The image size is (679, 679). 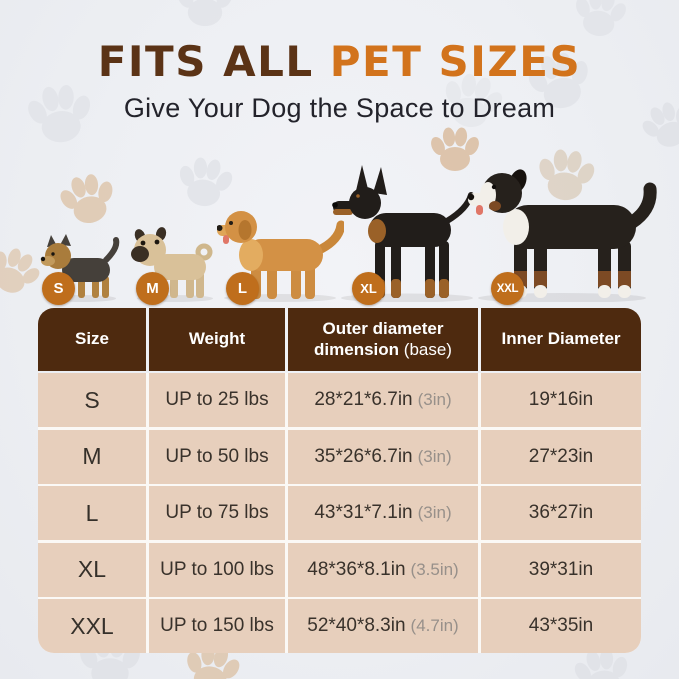 I want to click on cell-weight-s: UP to 25 lbs, so click(x=217, y=400).